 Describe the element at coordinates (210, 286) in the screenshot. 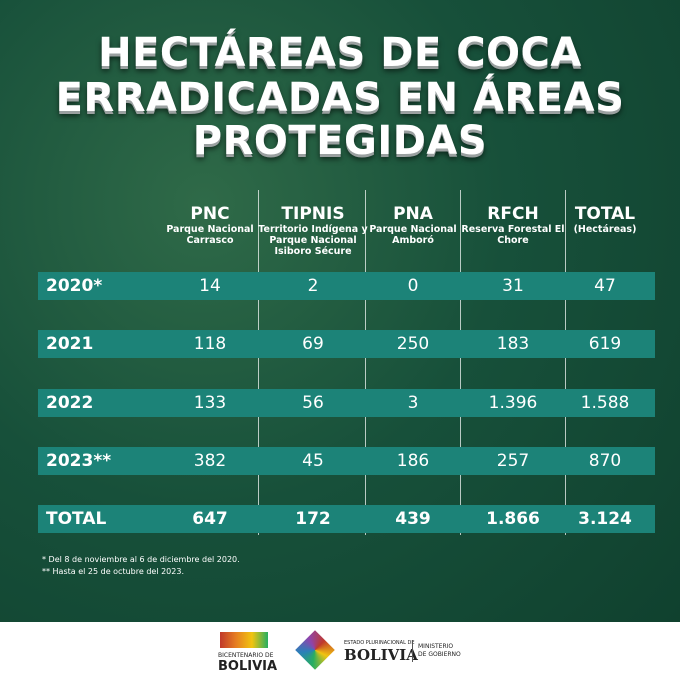

I see `cell-value: 14` at that location.